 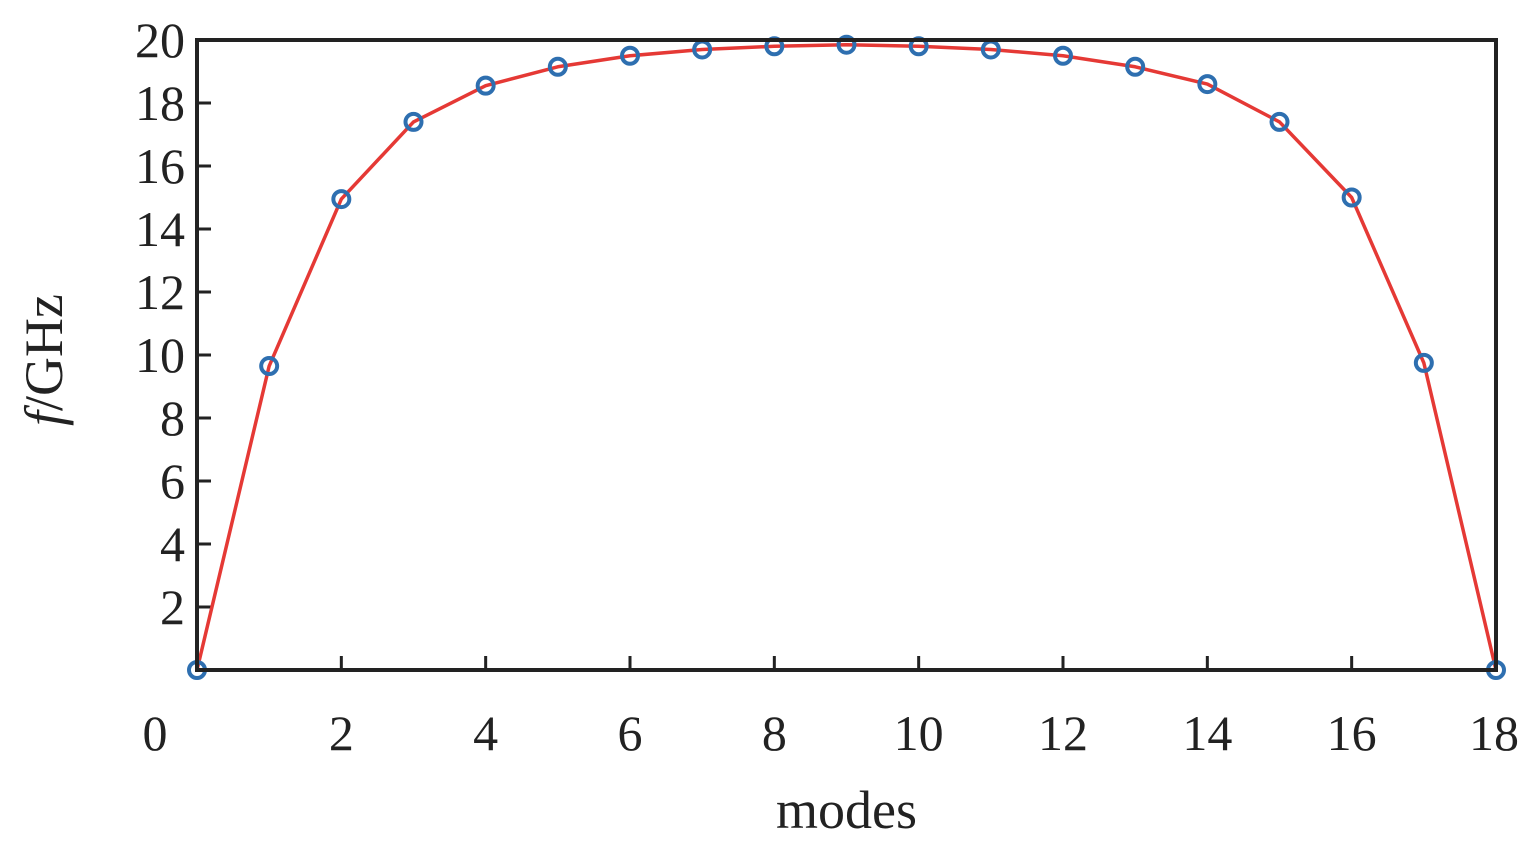 I want to click on y-tick-label: 10, so click(x=160, y=355).